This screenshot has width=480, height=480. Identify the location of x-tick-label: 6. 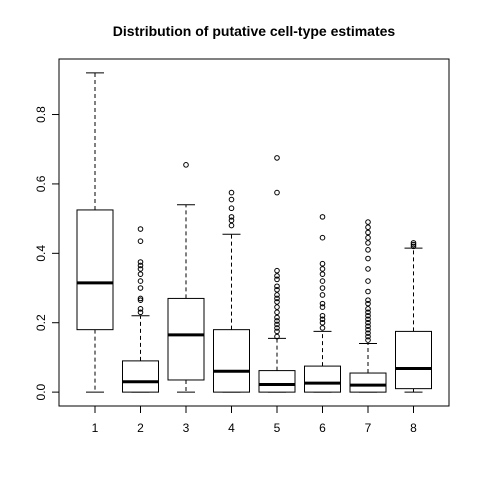
(322, 428).